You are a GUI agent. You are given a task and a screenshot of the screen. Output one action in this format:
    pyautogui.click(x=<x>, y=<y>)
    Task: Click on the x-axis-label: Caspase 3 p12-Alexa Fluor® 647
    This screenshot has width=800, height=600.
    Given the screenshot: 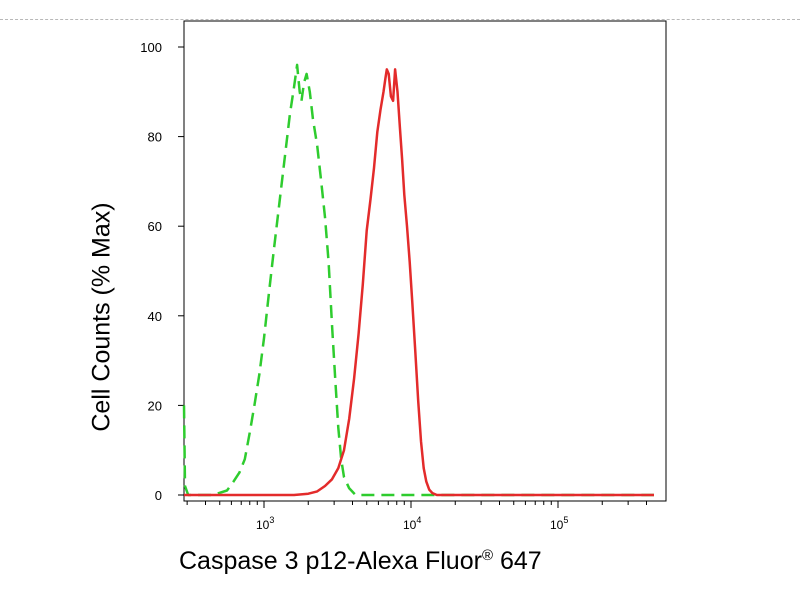 What is the action you would take?
    pyautogui.click(x=360, y=561)
    